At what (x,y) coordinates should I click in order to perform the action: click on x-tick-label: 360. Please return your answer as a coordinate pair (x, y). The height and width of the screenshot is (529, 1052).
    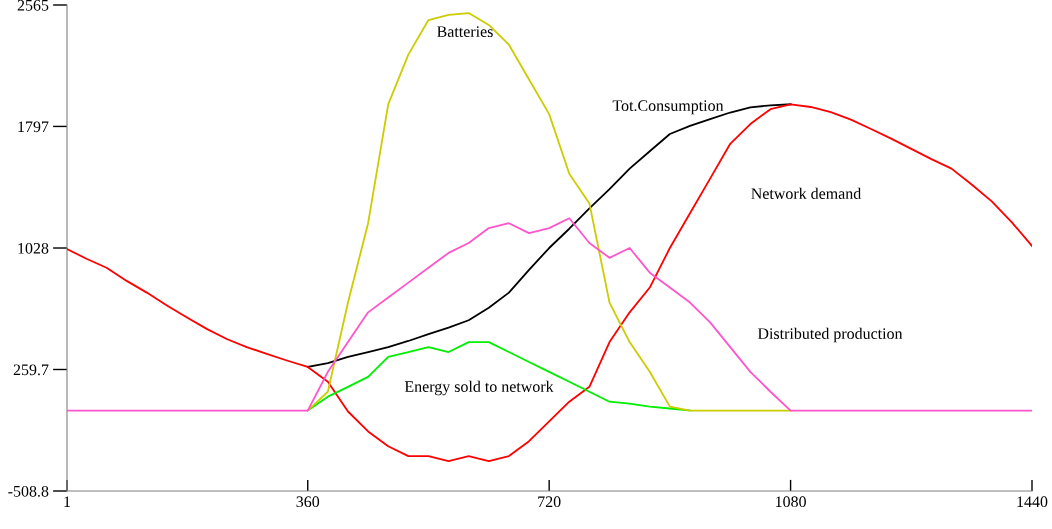
    Looking at the image, I should click on (308, 502).